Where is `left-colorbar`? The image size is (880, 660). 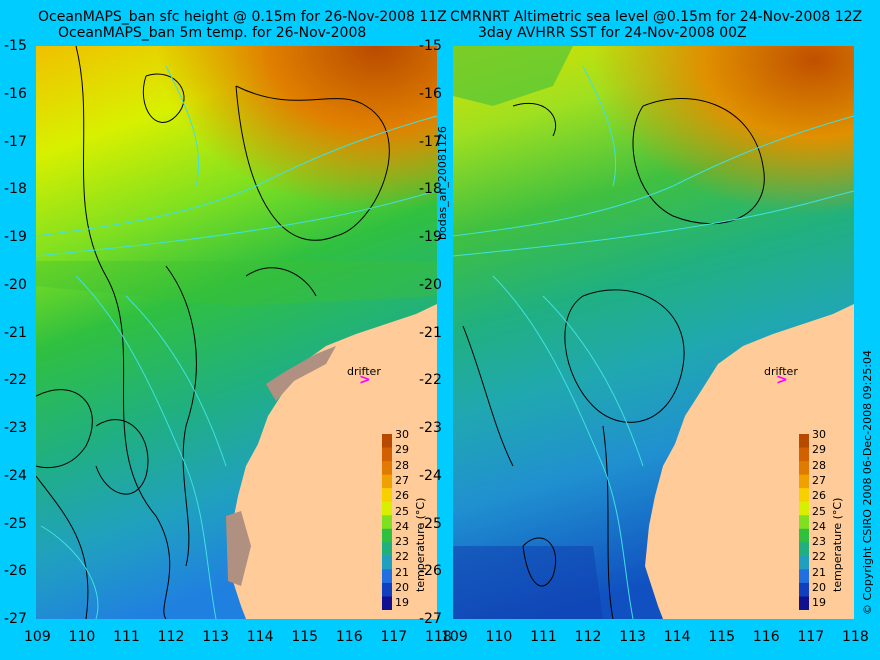
left-colorbar is located at coordinates (387, 522).